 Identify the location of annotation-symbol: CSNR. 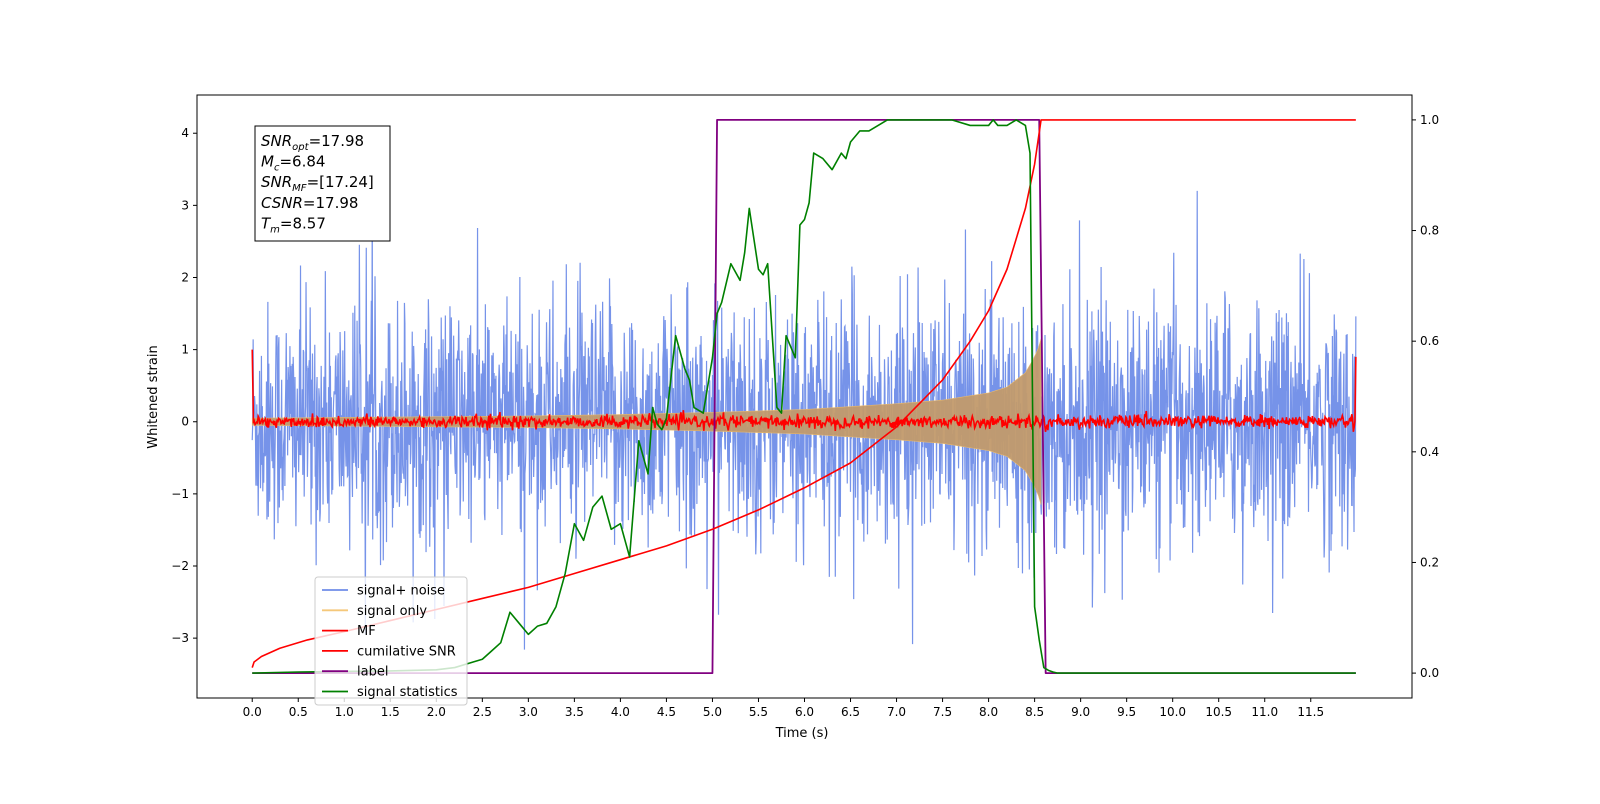
(282, 203).